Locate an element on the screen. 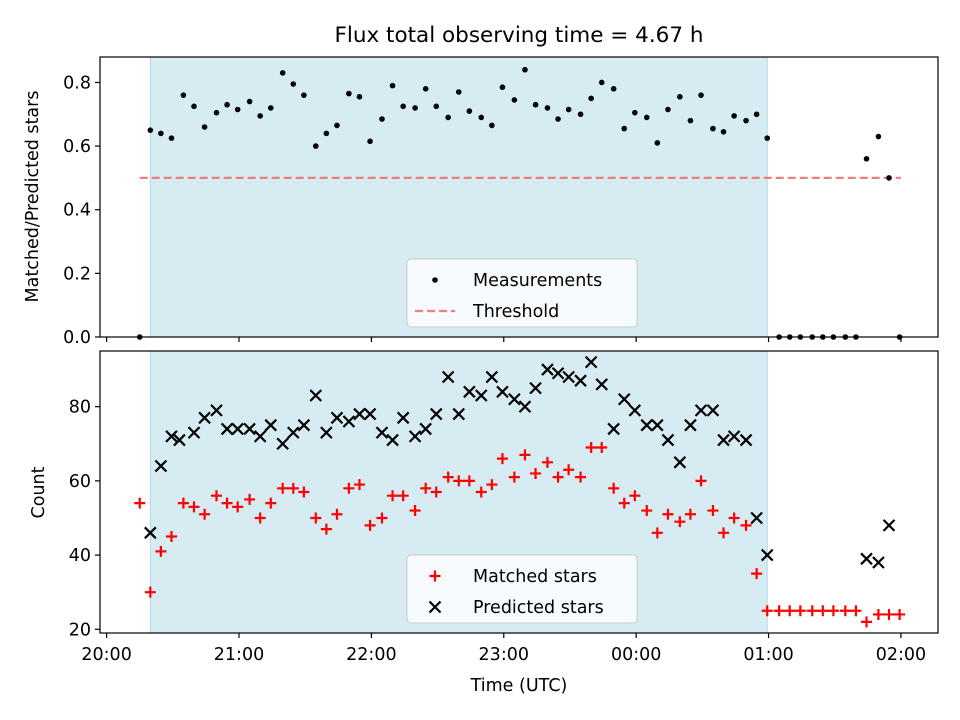 This screenshot has width=960, height=720. x-tick-label: 21:00 is located at coordinates (239, 655).